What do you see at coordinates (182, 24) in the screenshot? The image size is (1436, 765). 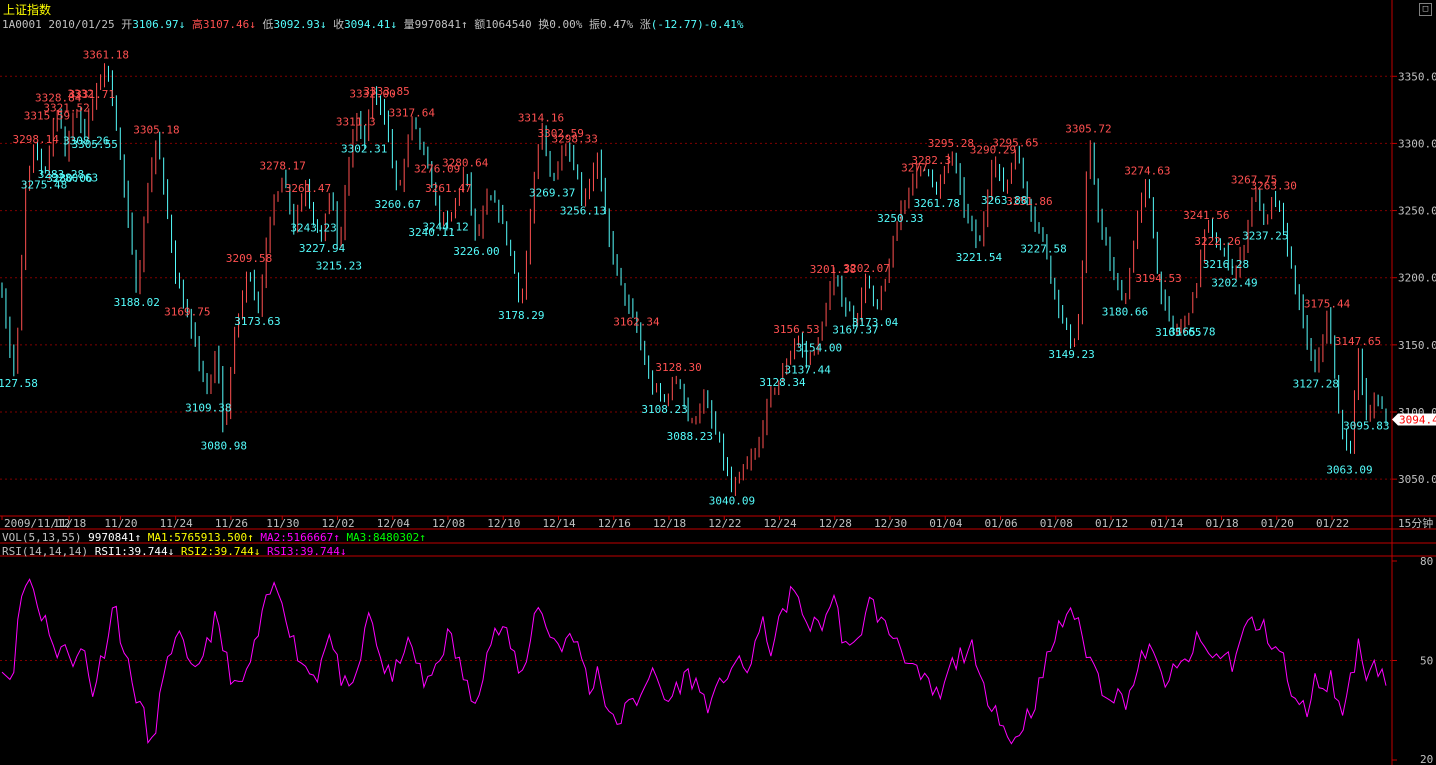 I see `open-arrow: ↓` at bounding box center [182, 24].